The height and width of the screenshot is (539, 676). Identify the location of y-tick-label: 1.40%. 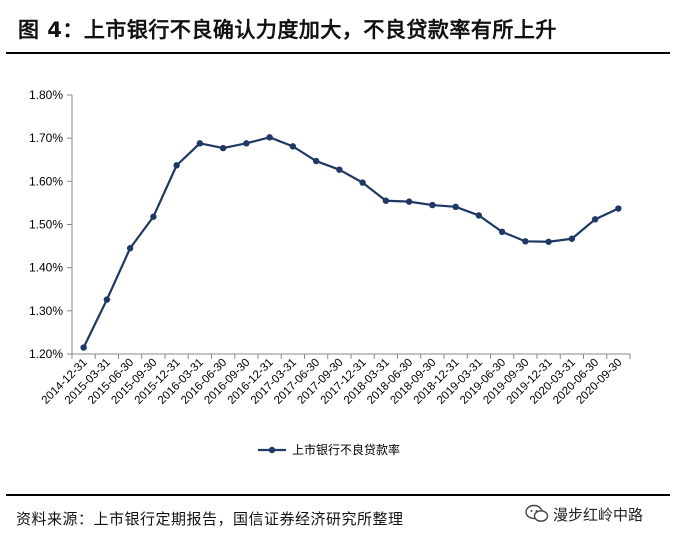
(46, 268).